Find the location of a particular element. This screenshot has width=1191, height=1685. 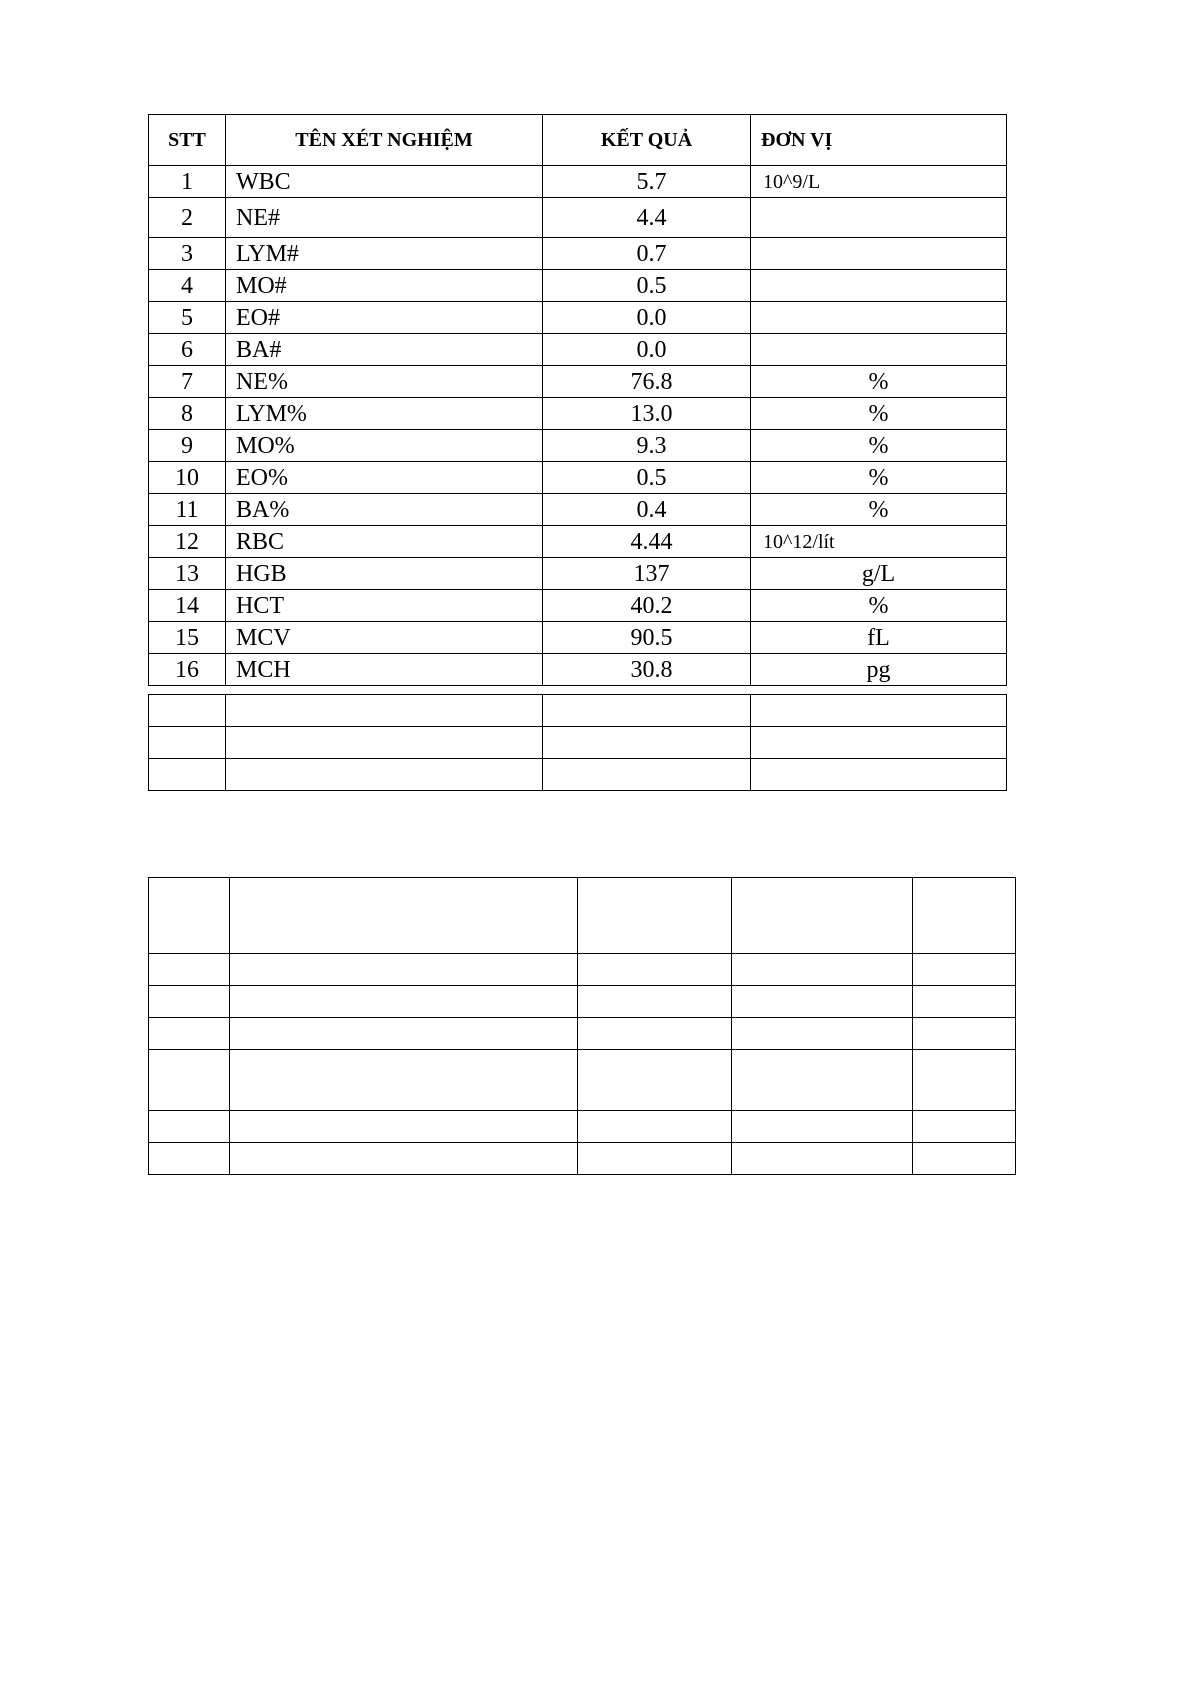

table-row: 14 HCT 40.2% is located at coordinates (577, 605).